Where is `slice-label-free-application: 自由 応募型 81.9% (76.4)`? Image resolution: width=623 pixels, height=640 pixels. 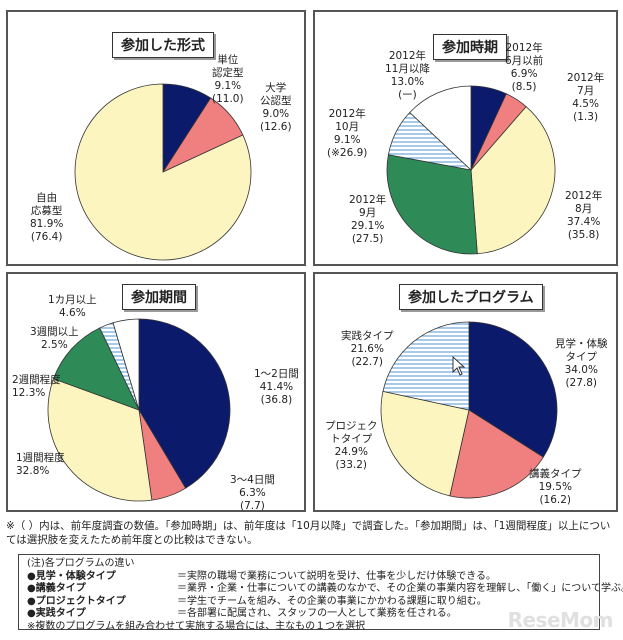 slice-label-free-application: 自由 応募型 81.9% (76.4) is located at coordinates (46, 218).